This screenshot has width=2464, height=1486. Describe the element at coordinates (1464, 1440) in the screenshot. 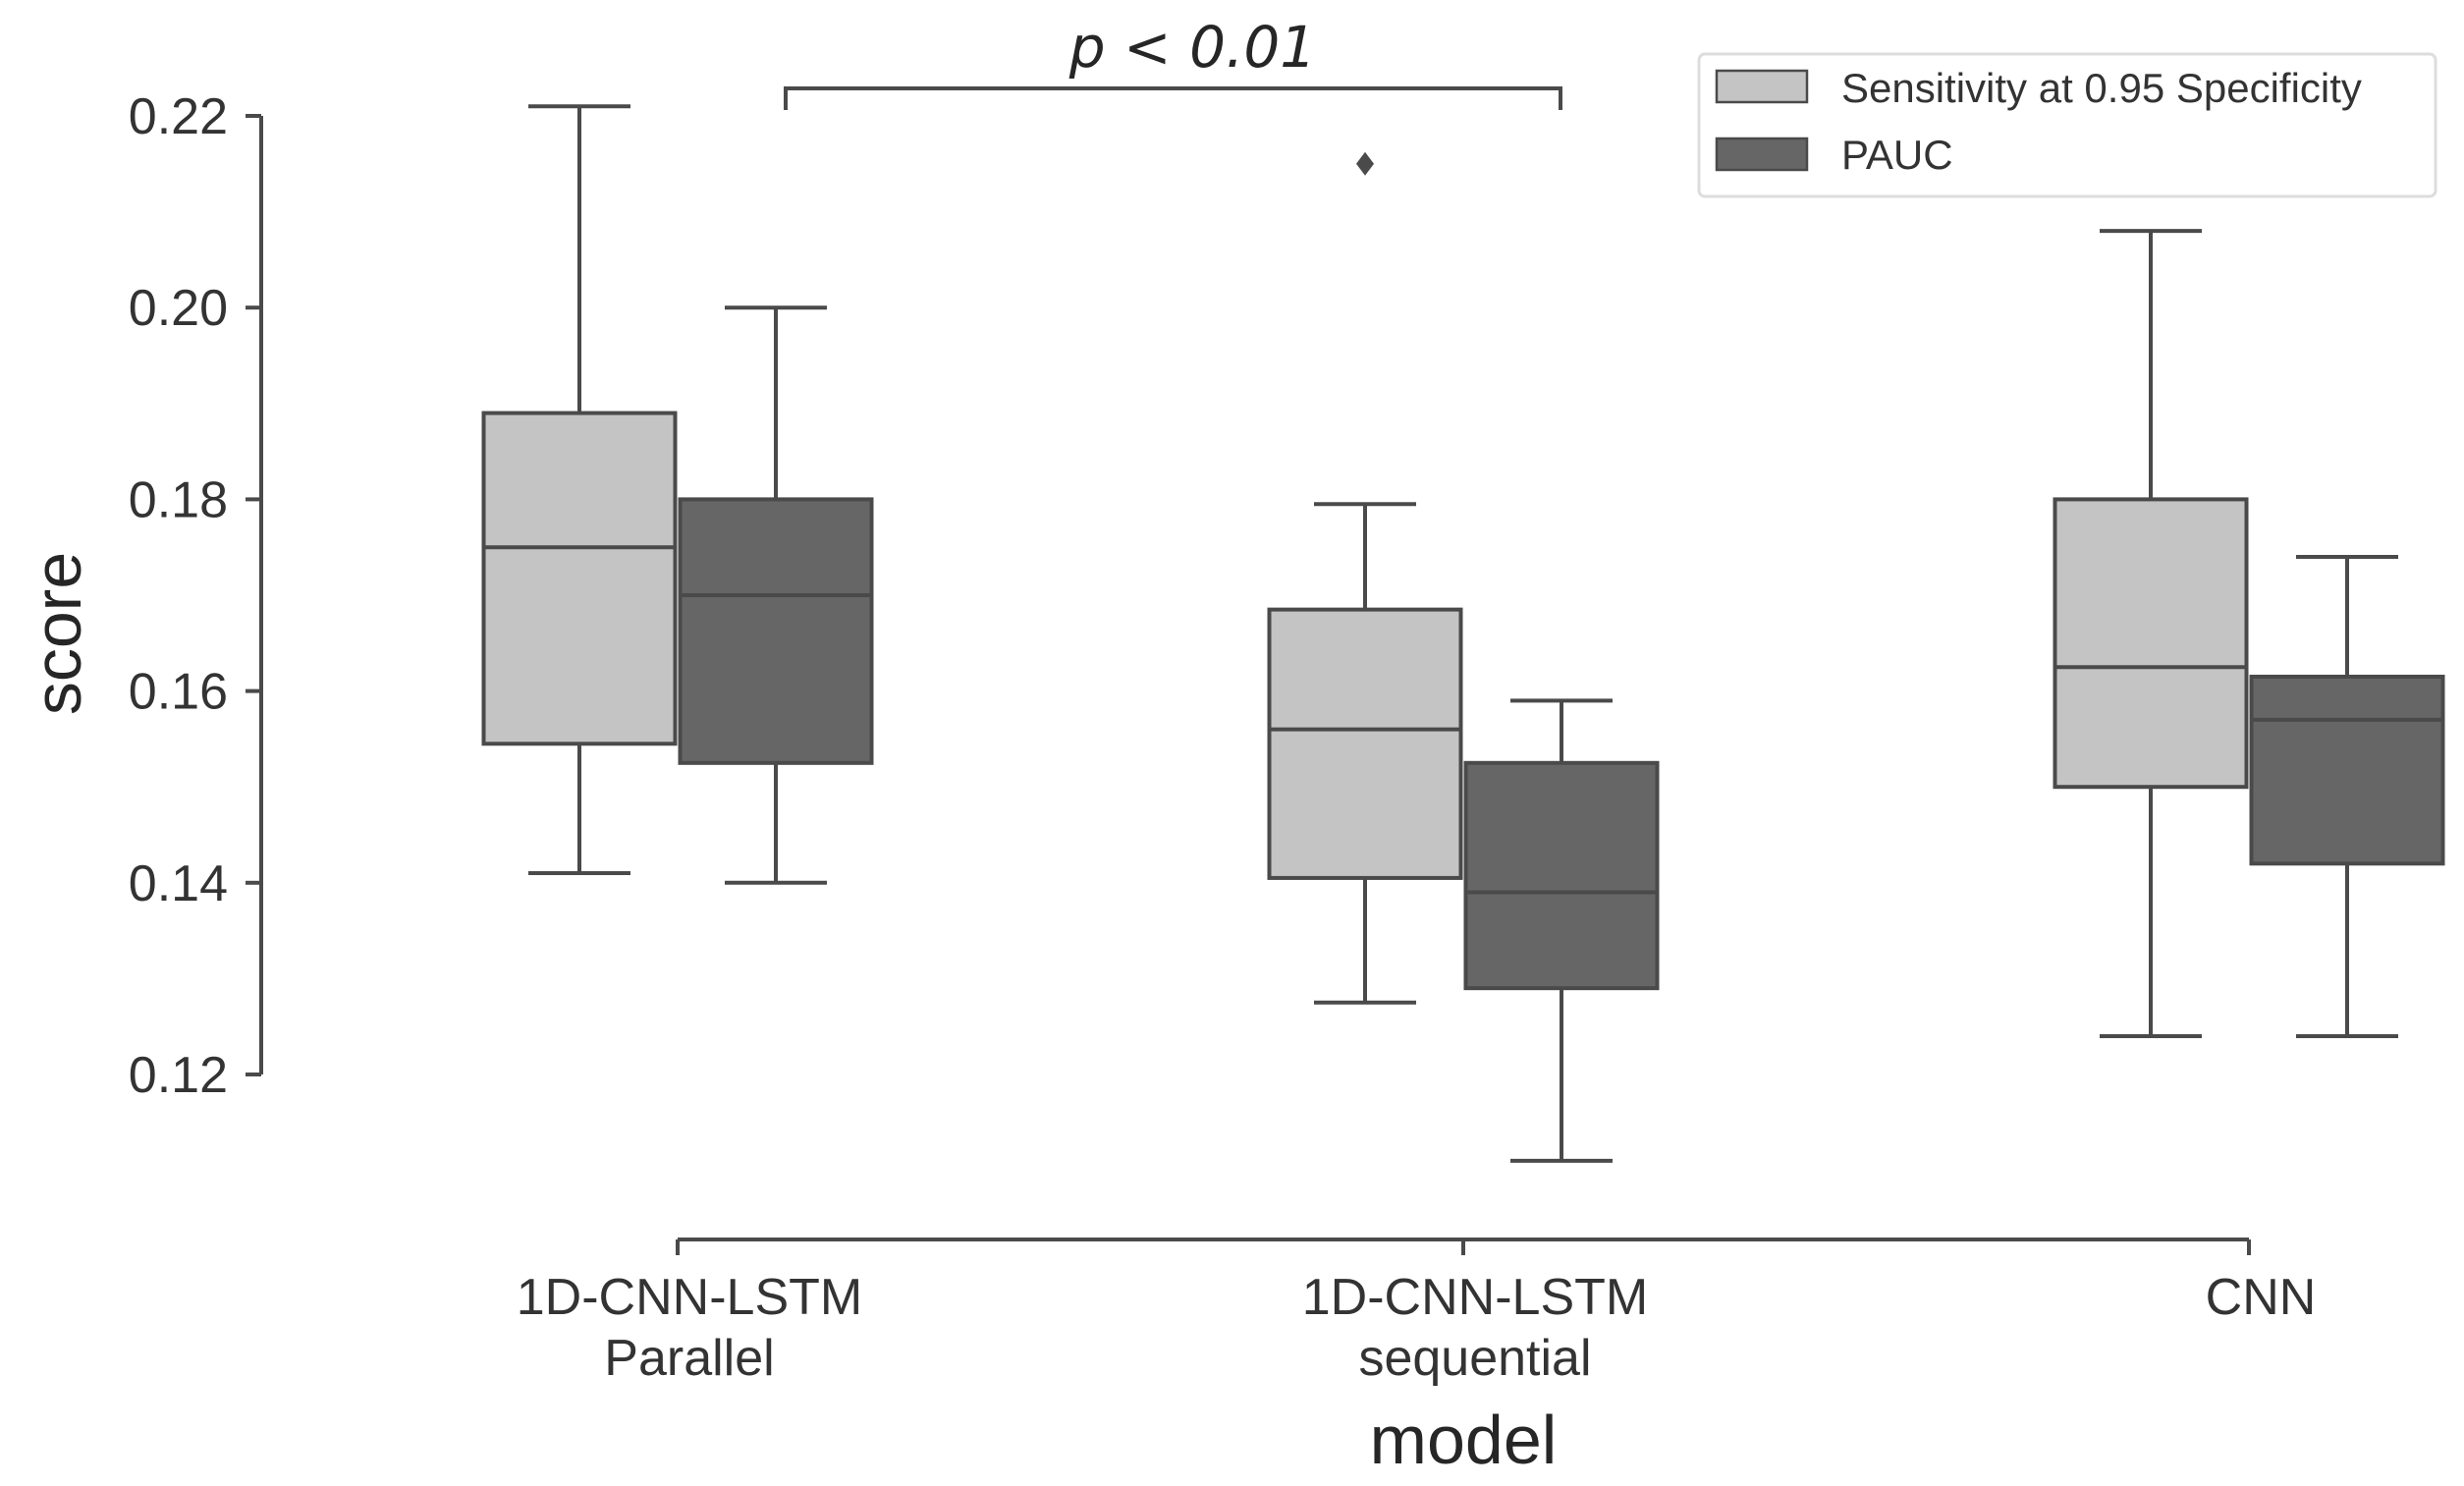

I see `x-axis-title: model` at that location.